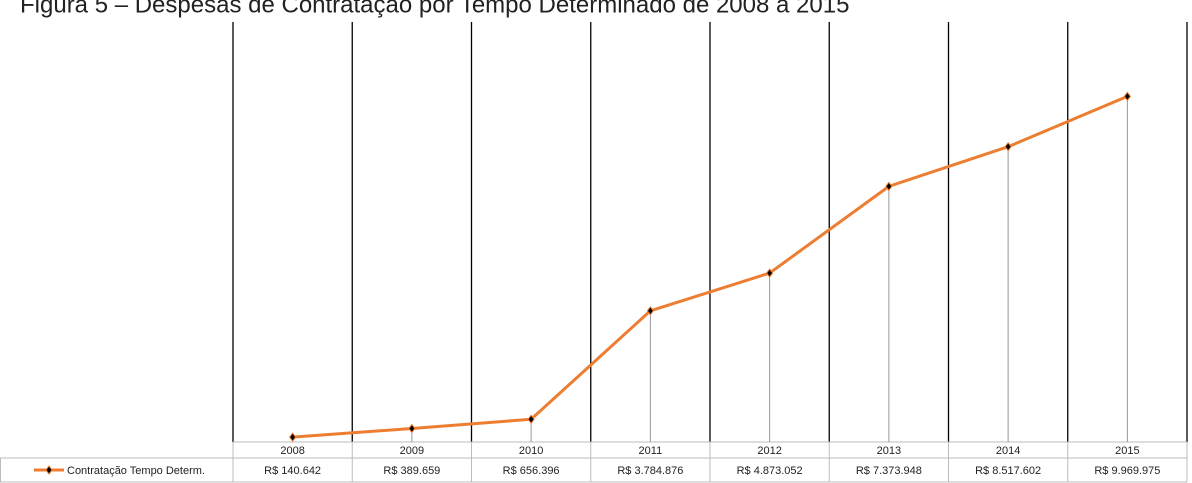 The height and width of the screenshot is (483, 1192). What do you see at coordinates (412, 451) in the screenshot?
I see `x-tick-label: 2009` at bounding box center [412, 451].